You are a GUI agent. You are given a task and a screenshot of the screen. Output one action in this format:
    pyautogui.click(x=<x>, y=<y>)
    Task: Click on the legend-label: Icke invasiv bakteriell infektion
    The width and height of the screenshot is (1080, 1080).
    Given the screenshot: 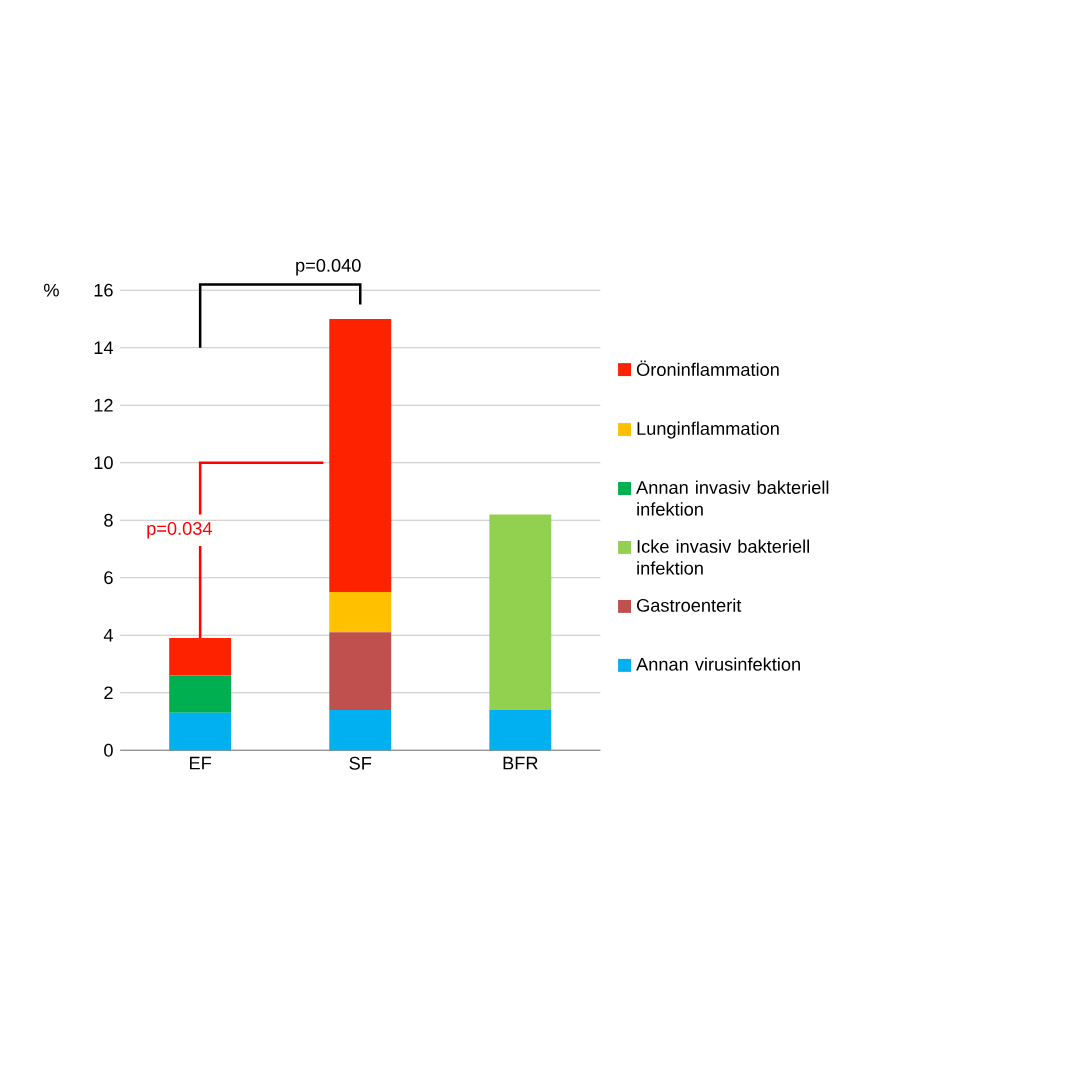 What is the action you would take?
    pyautogui.click(x=723, y=557)
    